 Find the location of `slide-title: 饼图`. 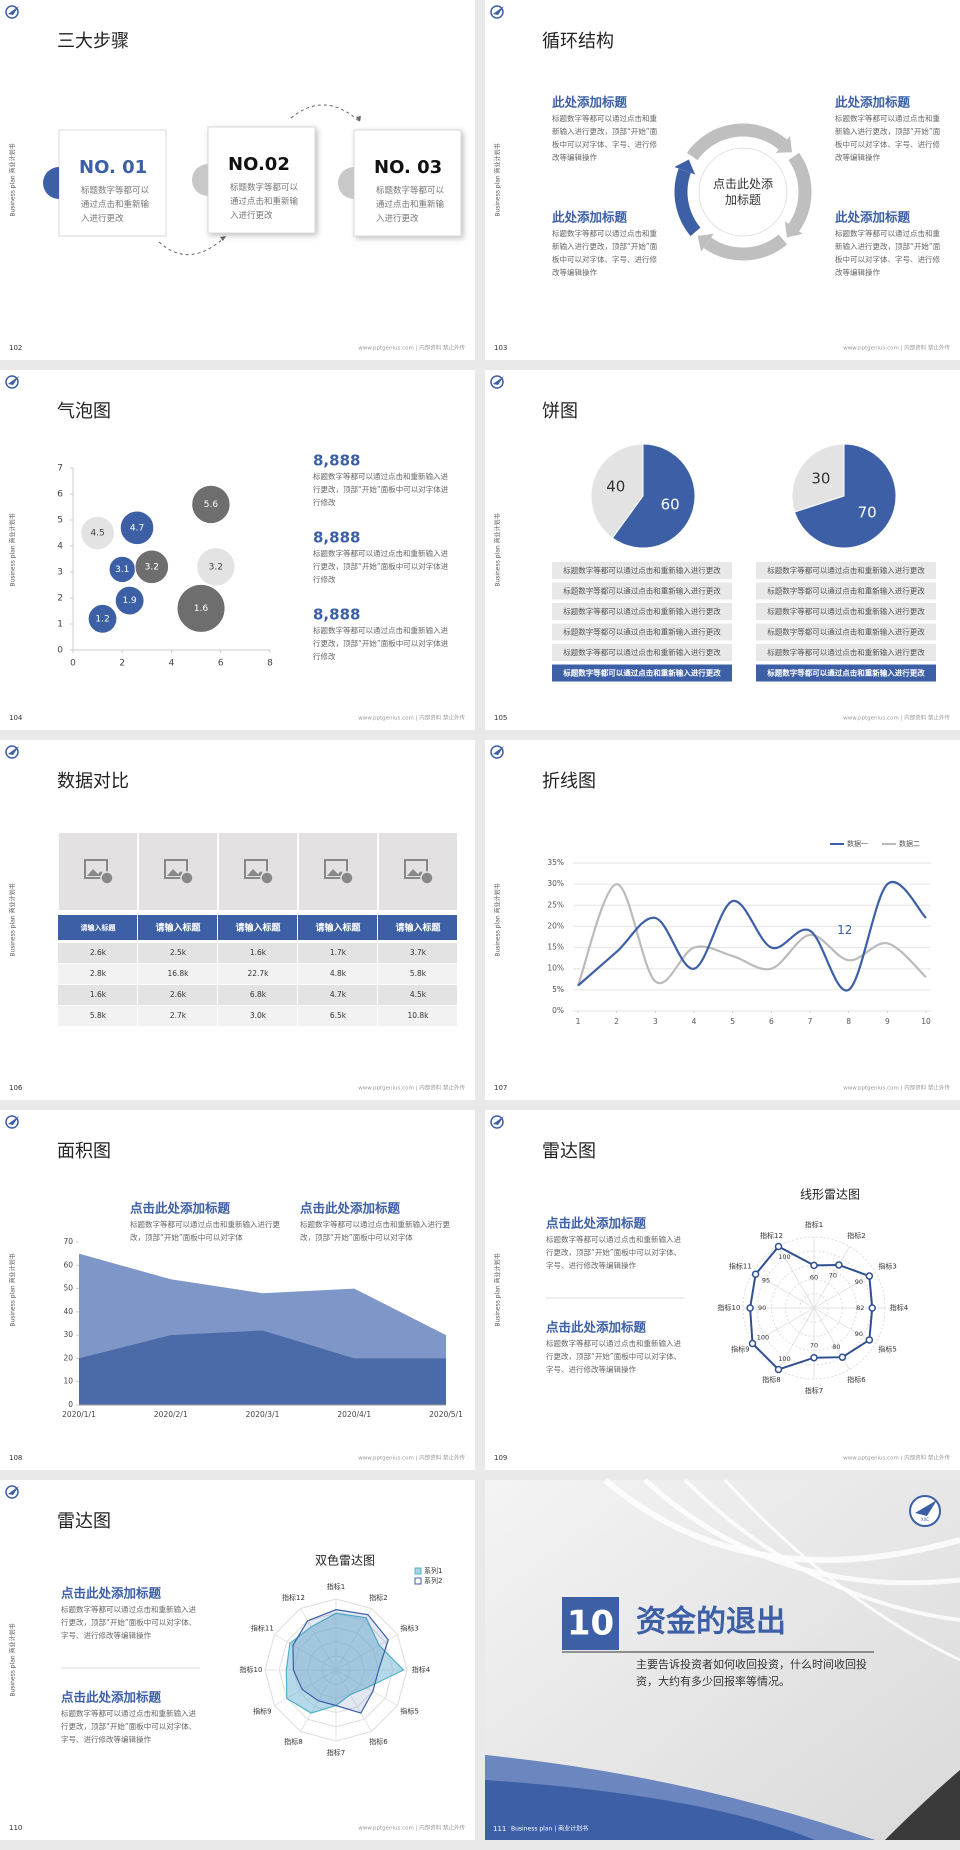

slide-title: 饼图 is located at coordinates (560, 411).